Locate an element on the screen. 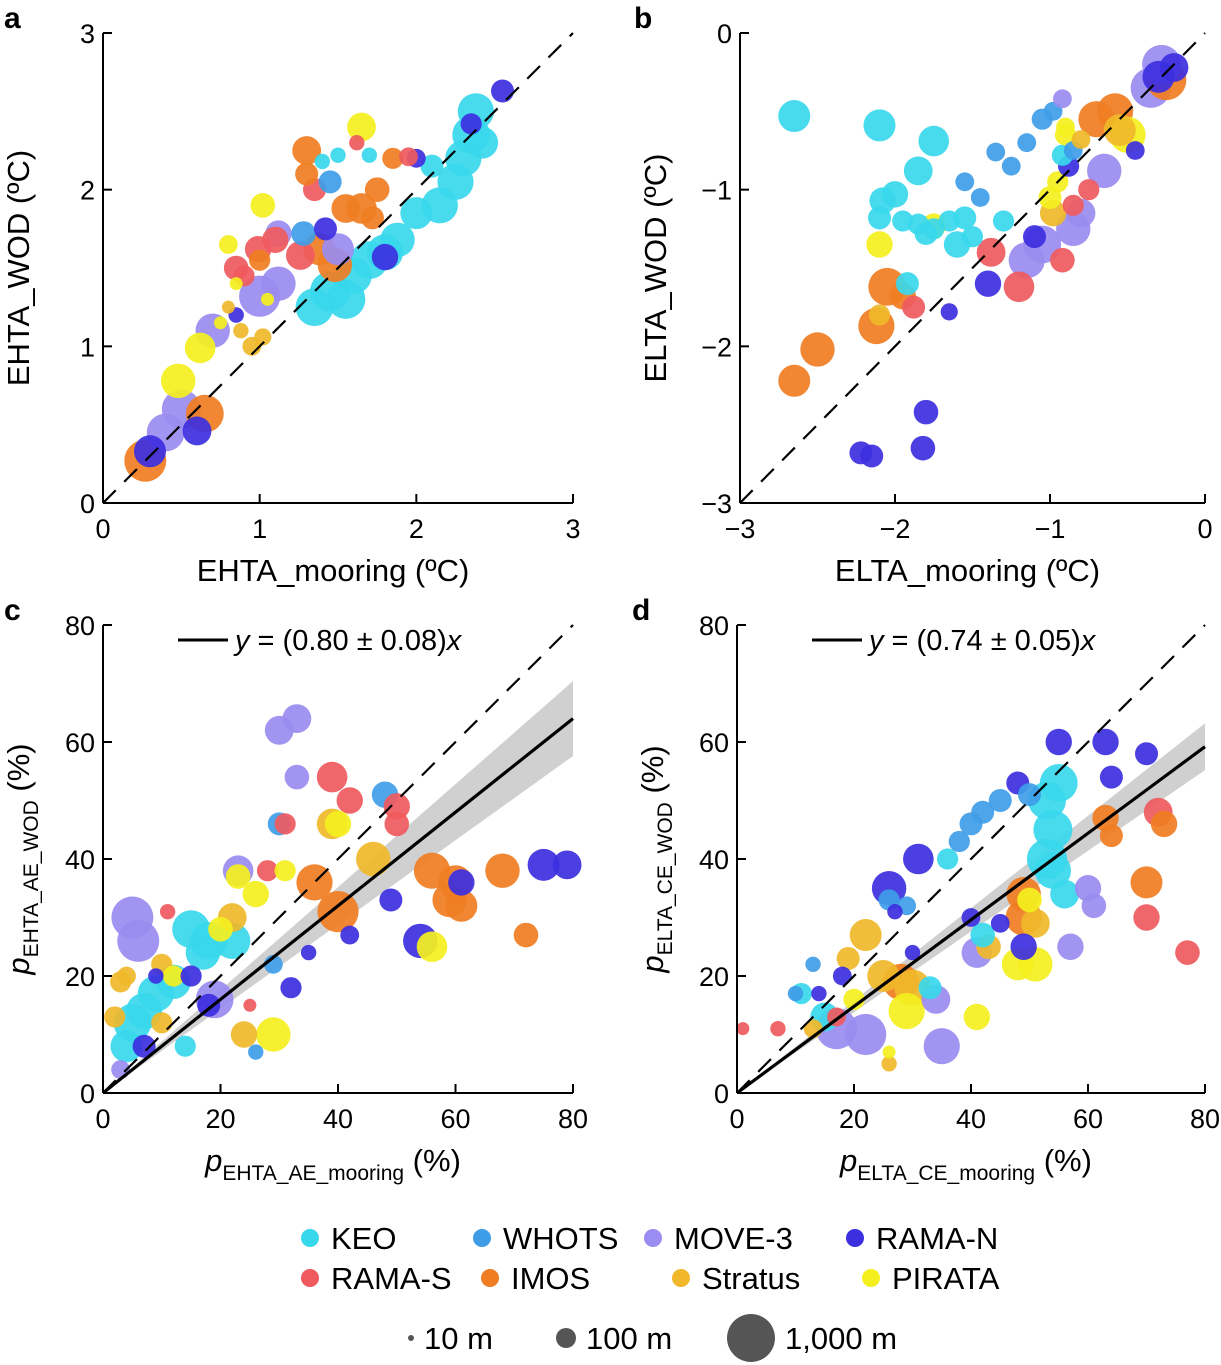 This screenshot has width=1221, height=1365. x-tick-label: 80 is located at coordinates (1205, 1119).